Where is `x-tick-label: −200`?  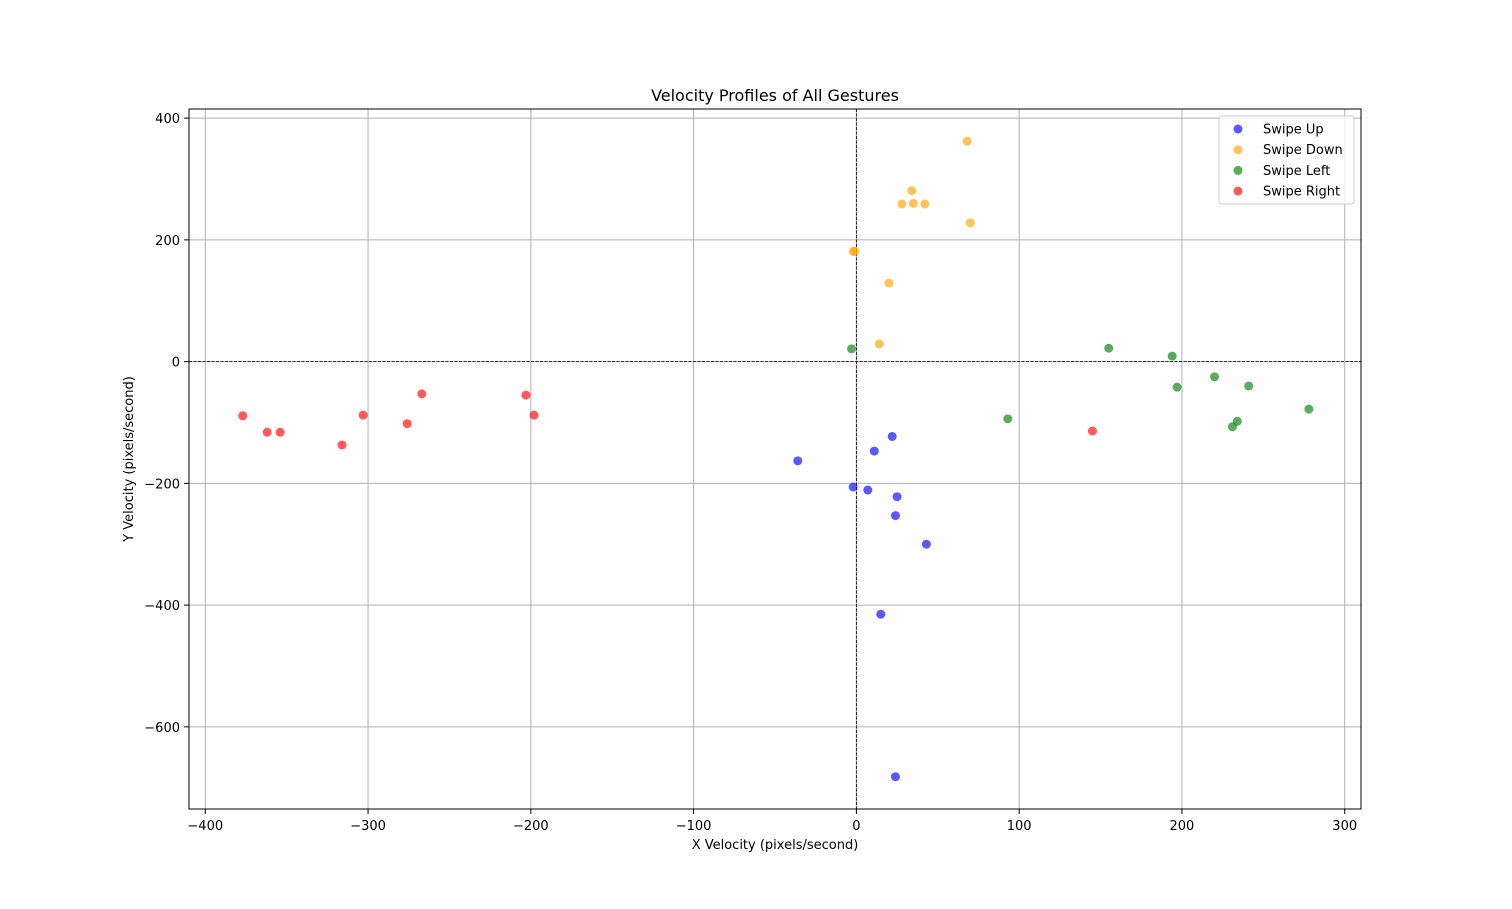 x-tick-label: −200 is located at coordinates (531, 826).